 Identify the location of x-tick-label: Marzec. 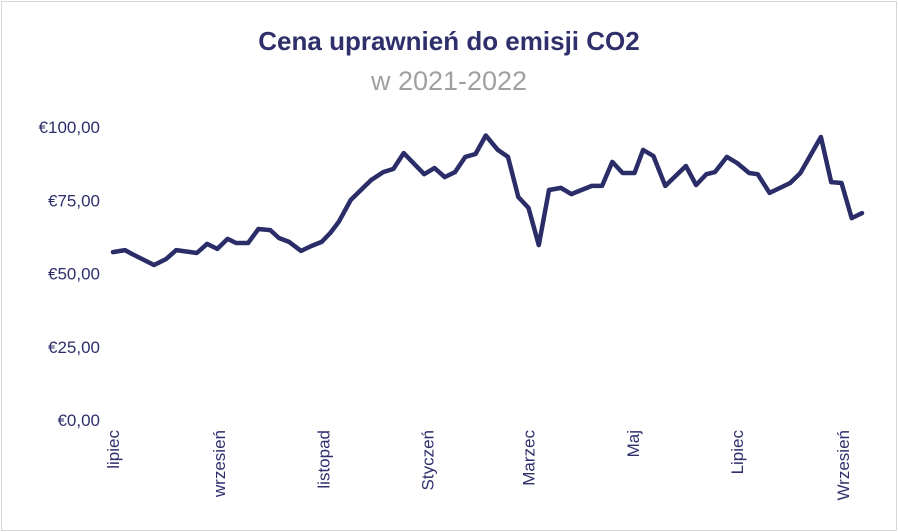
(529, 458).